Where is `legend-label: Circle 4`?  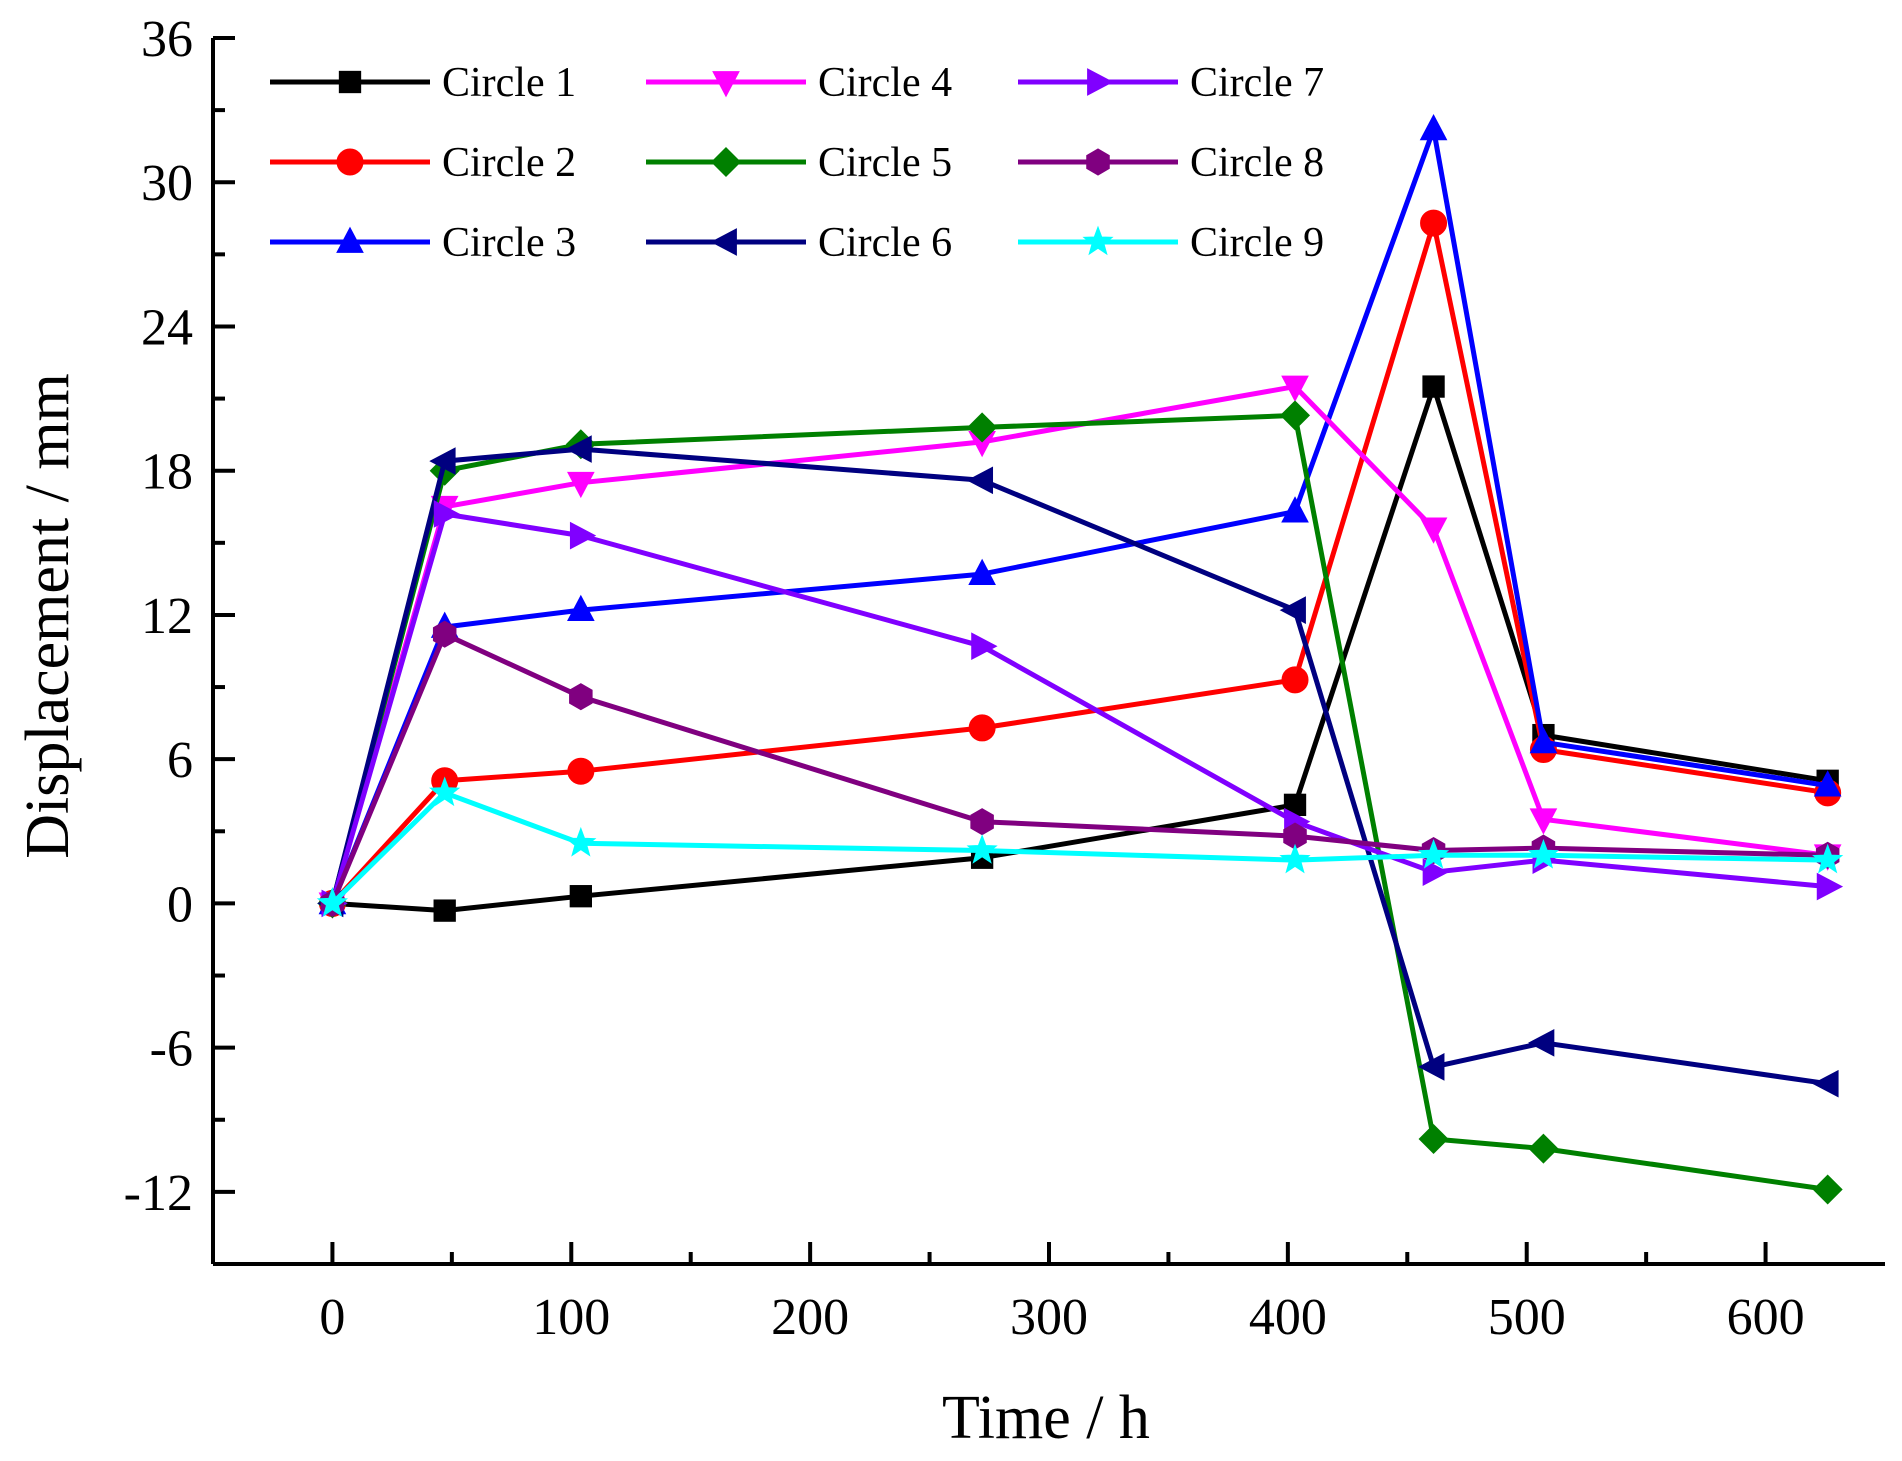 legend-label: Circle 4 is located at coordinates (885, 83).